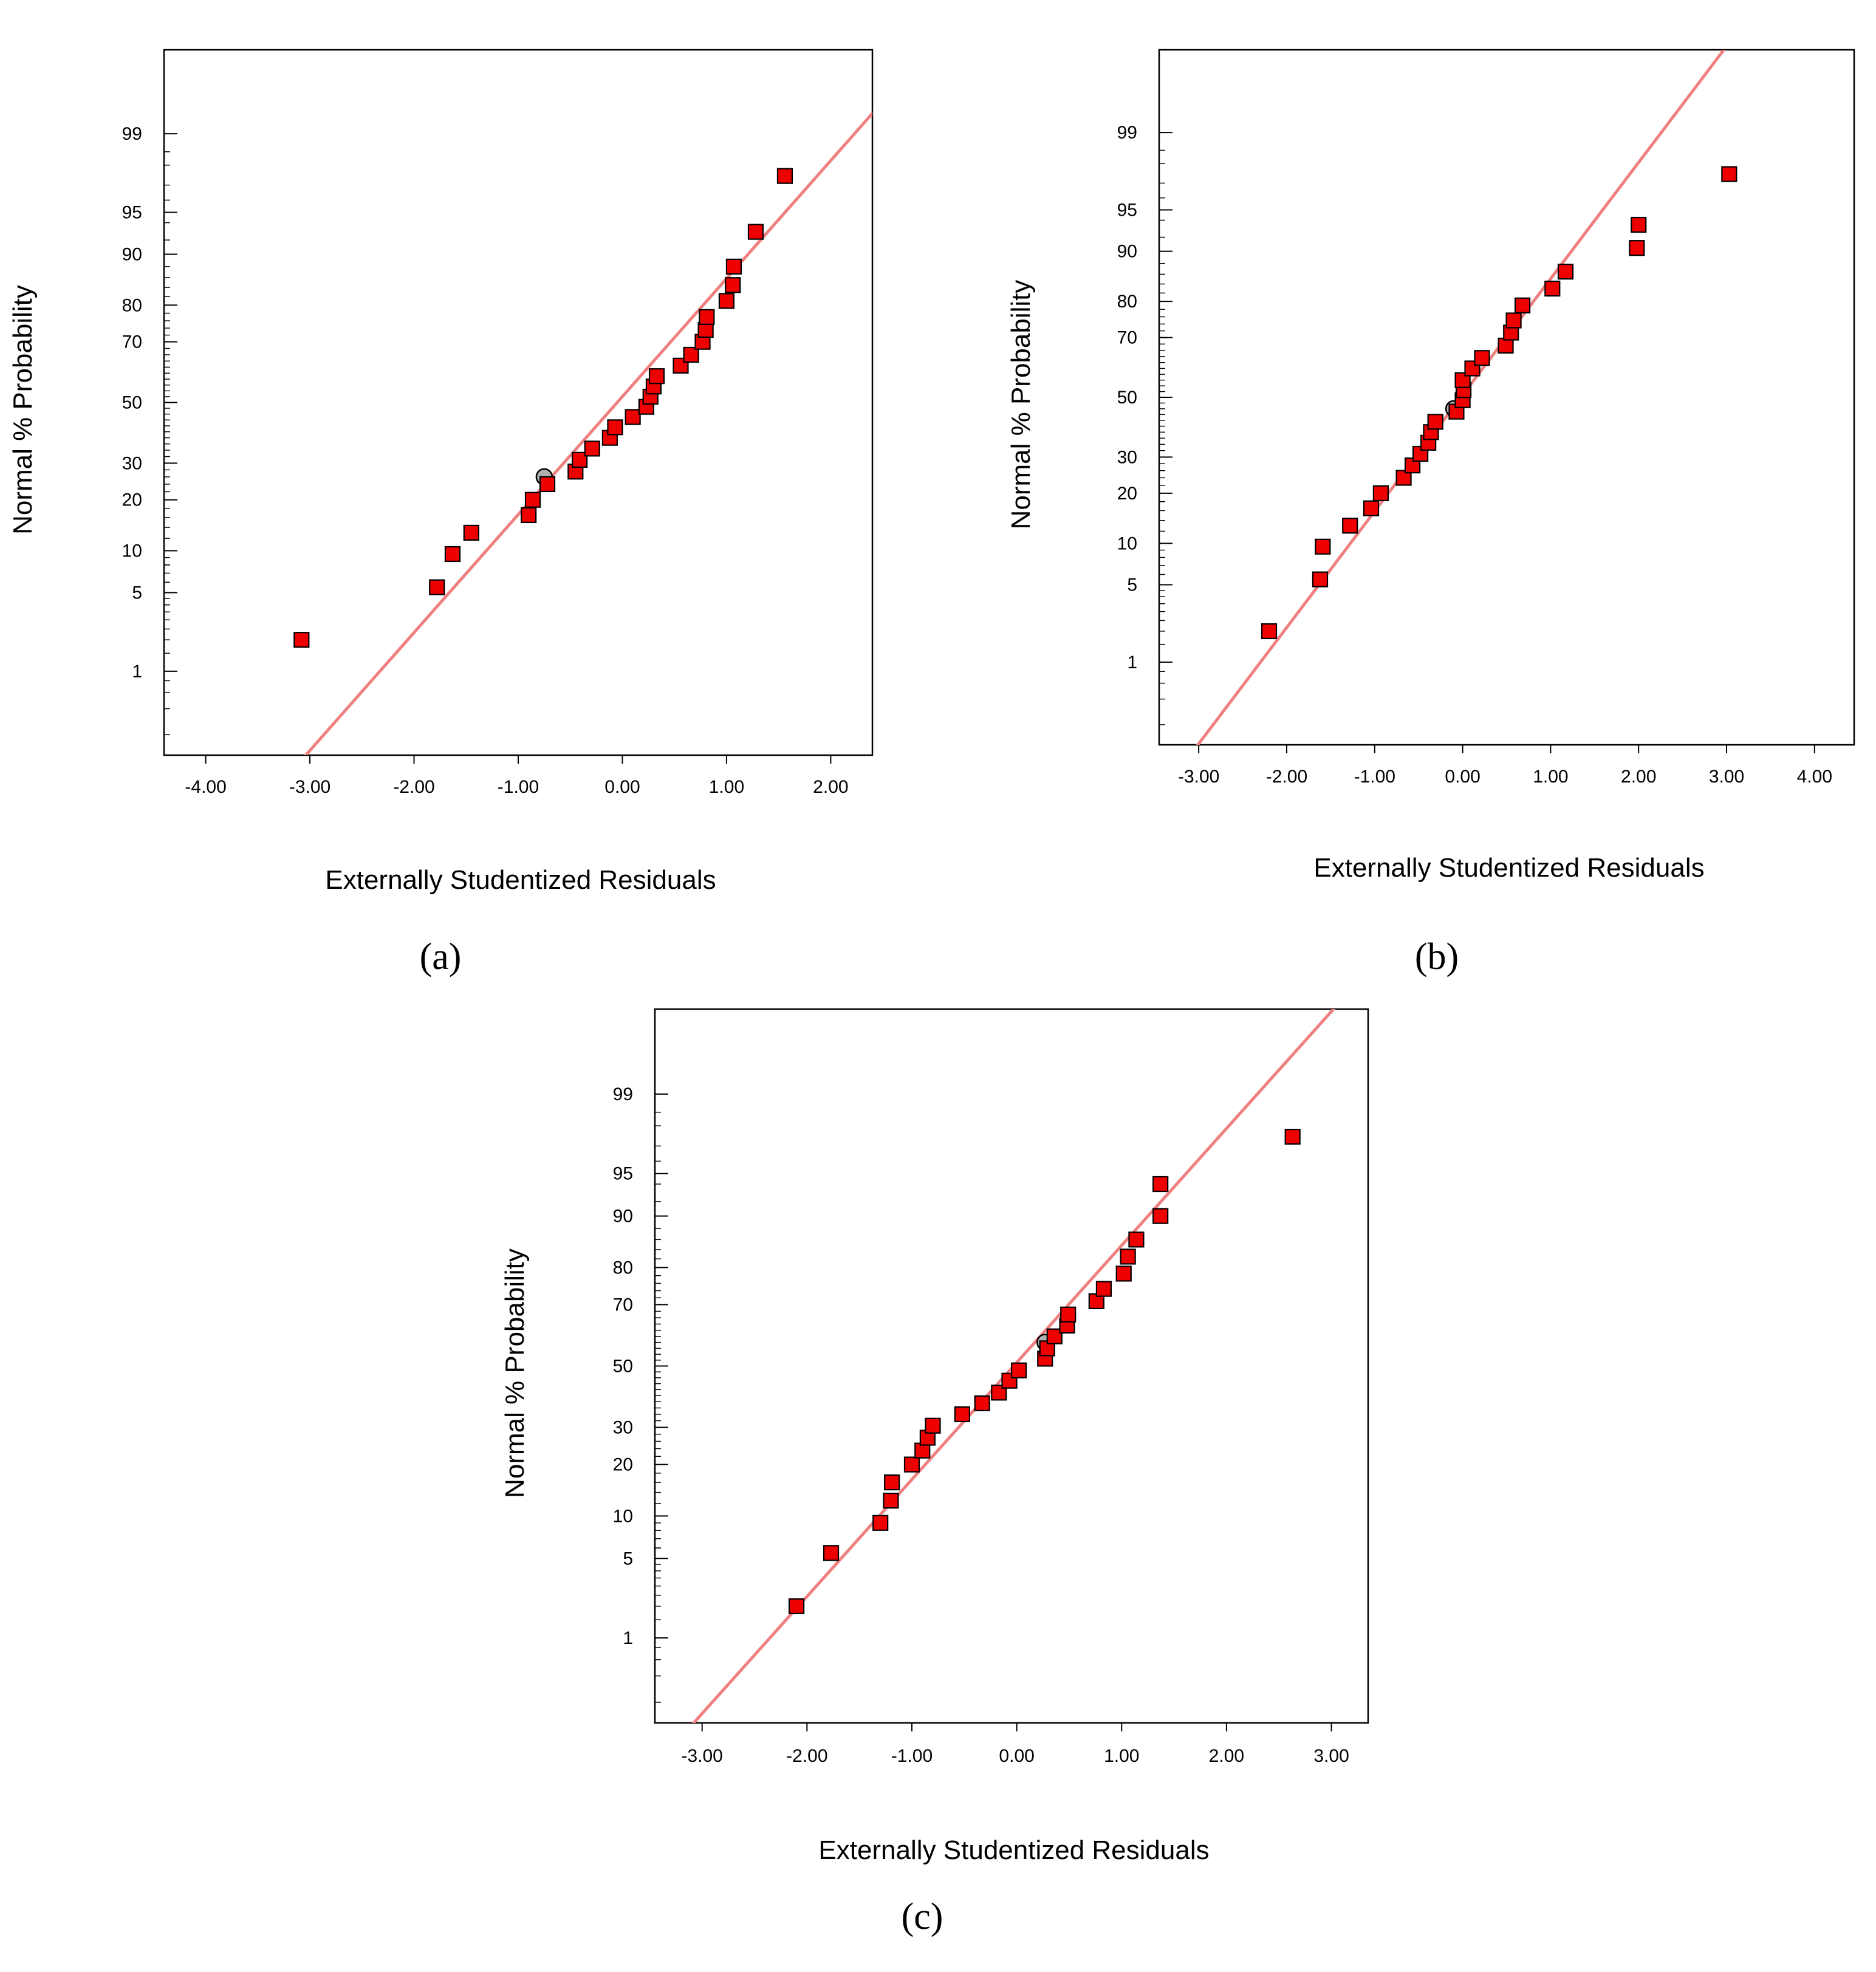 The image size is (1876, 1972). Describe the element at coordinates (922, 1916) in the screenshot. I see `panel-label: (c)` at that location.